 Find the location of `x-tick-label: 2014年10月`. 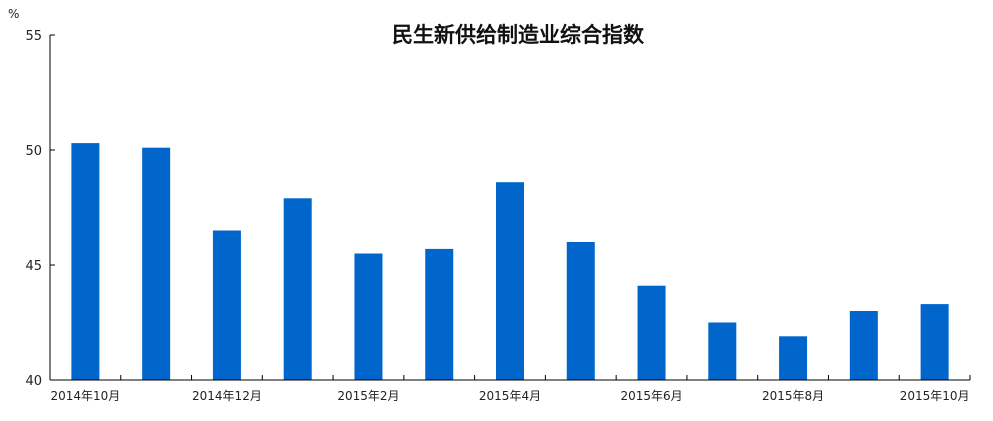

x-tick-label: 2014年10月 is located at coordinates (85, 396).